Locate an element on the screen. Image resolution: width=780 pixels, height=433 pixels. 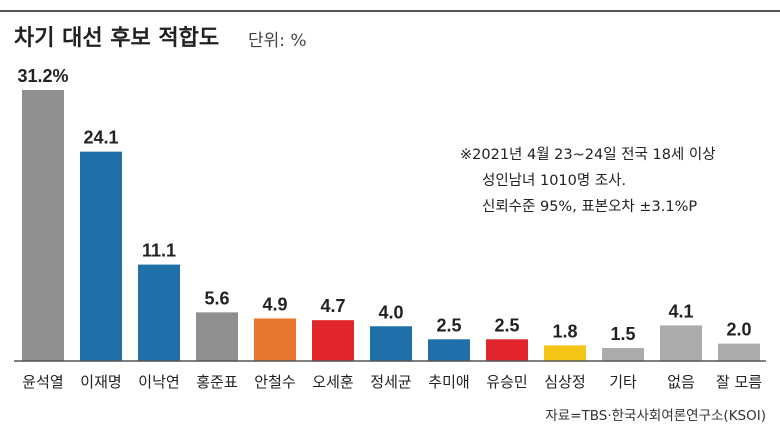
survey-note-line-1: ※2021년 4월 23~24일 전국 18세 이상 is located at coordinates (588, 155).